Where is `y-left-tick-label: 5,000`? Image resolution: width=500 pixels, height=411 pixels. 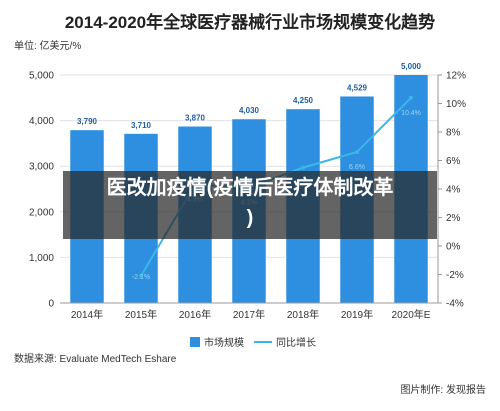 y-left-tick-label: 5,000 is located at coordinates (41, 76).